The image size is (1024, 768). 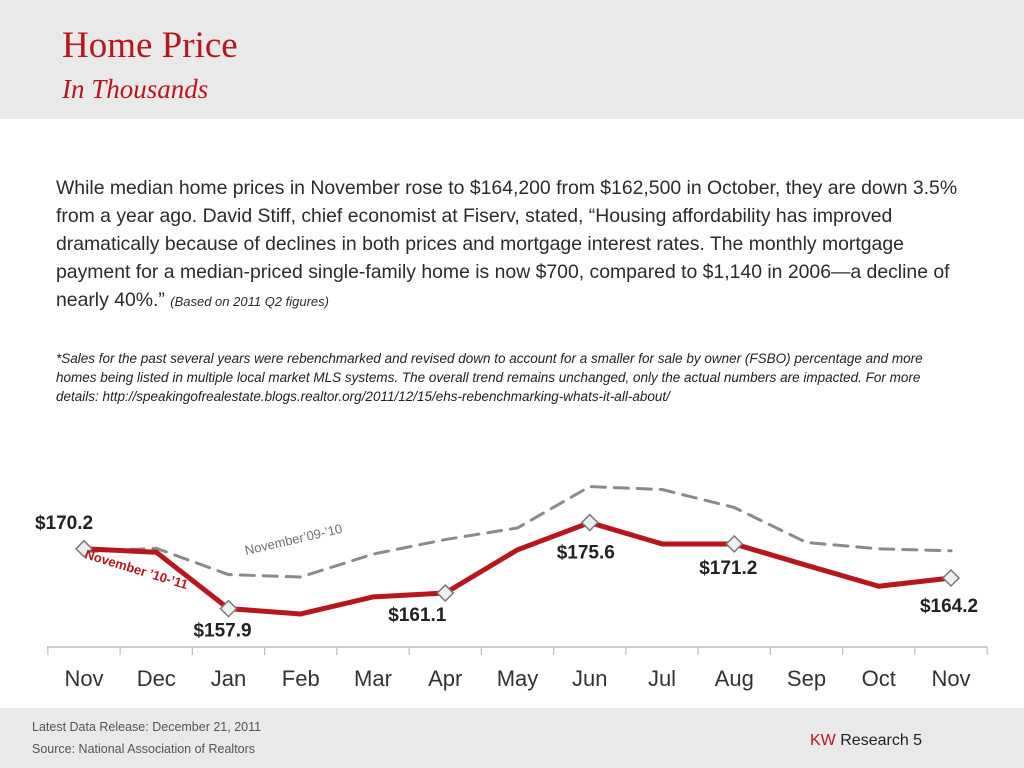 What do you see at coordinates (228, 678) in the screenshot?
I see `x-tick-label: Jan` at bounding box center [228, 678].